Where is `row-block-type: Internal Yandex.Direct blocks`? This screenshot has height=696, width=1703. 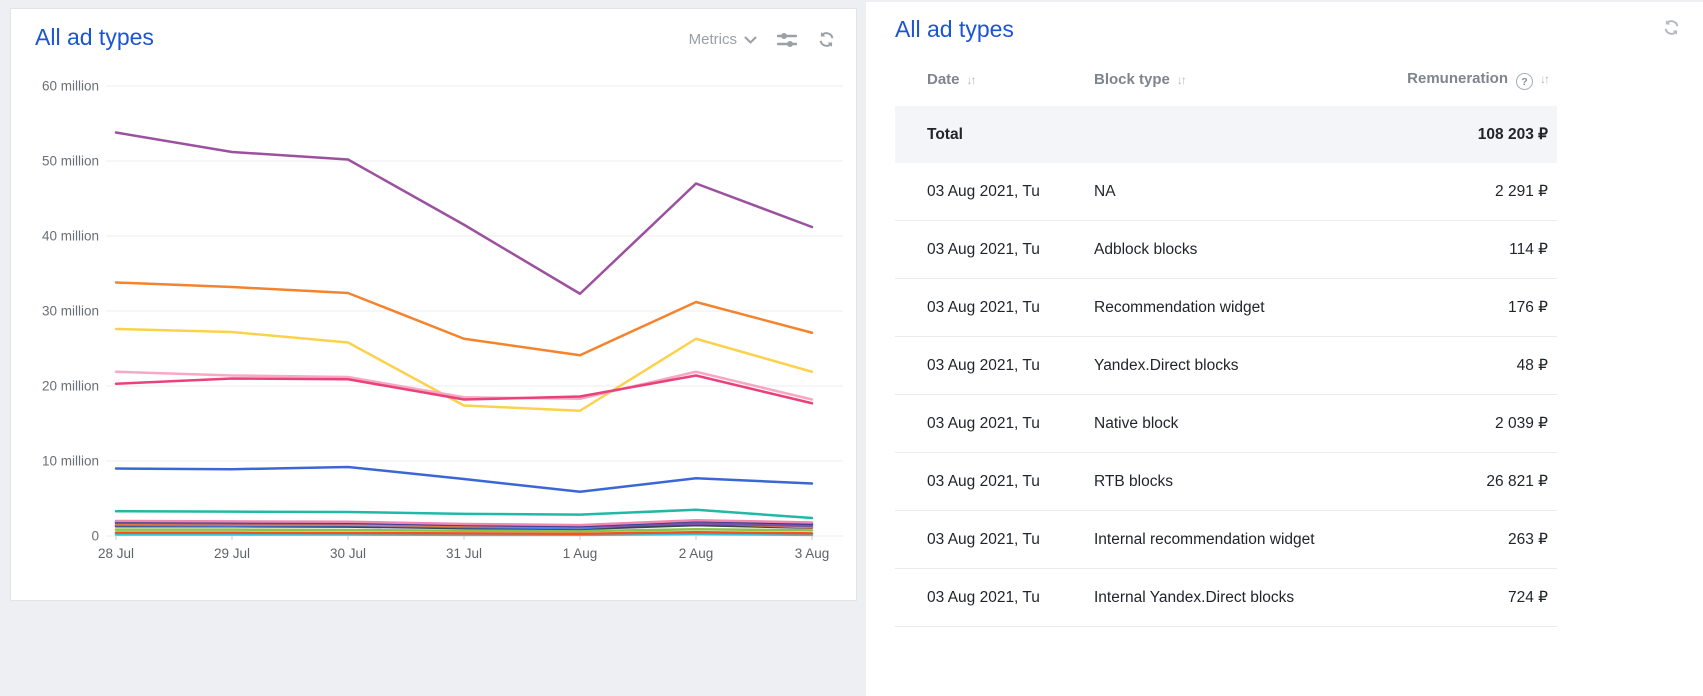
row-block-type: Internal Yandex.Direct blocks is located at coordinates (1240, 598).